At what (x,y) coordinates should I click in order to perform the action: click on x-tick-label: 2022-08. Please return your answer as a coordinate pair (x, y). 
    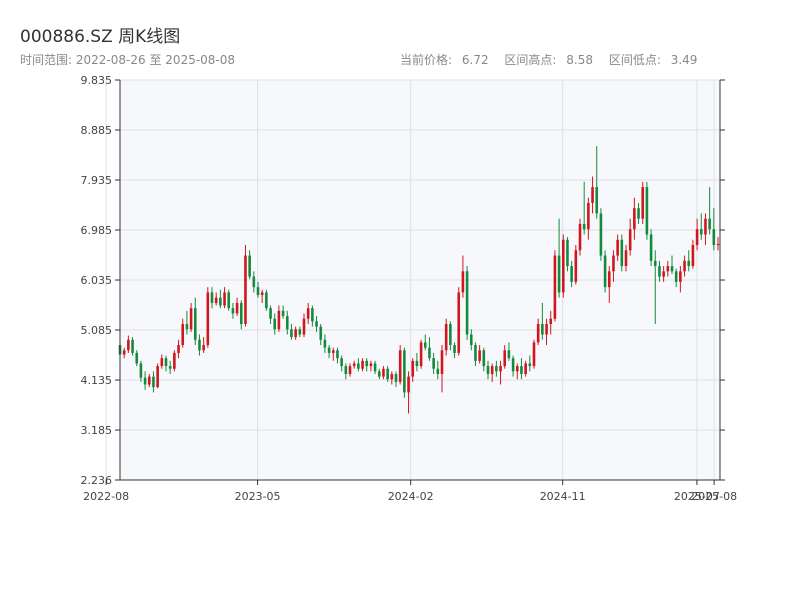
    Looking at the image, I should click on (106, 496).